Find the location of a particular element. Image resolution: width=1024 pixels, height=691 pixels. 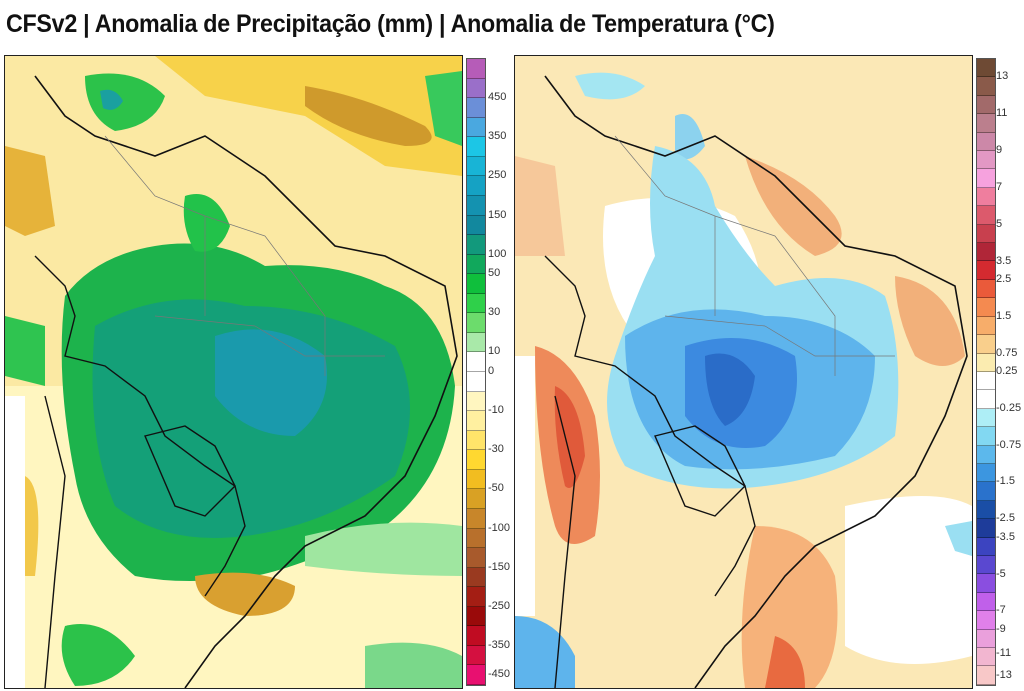

strong-wet-anomaly is located at coordinates (271, 382).